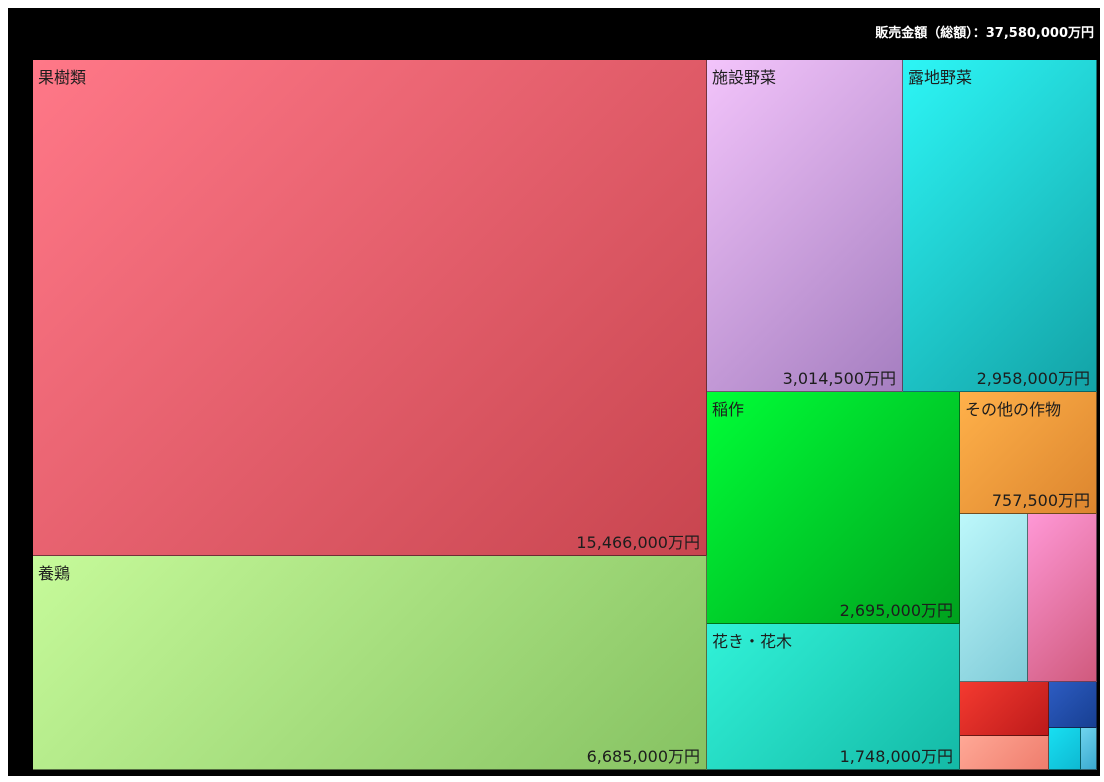 Image resolution: width=1104 pixels, height=782 pixels. What do you see at coordinates (896, 610) in the screenshot?
I see `tile-value: 2,695,000万円` at bounding box center [896, 610].